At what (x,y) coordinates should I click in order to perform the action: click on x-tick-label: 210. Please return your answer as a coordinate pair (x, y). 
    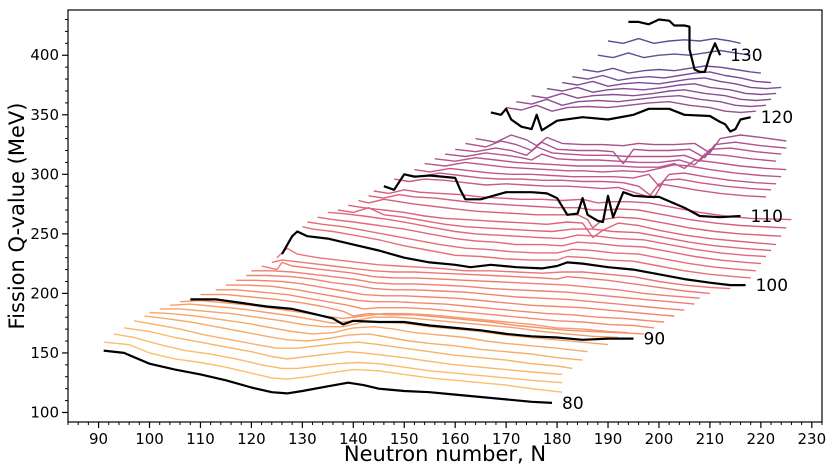
    Looking at the image, I should click on (710, 439).